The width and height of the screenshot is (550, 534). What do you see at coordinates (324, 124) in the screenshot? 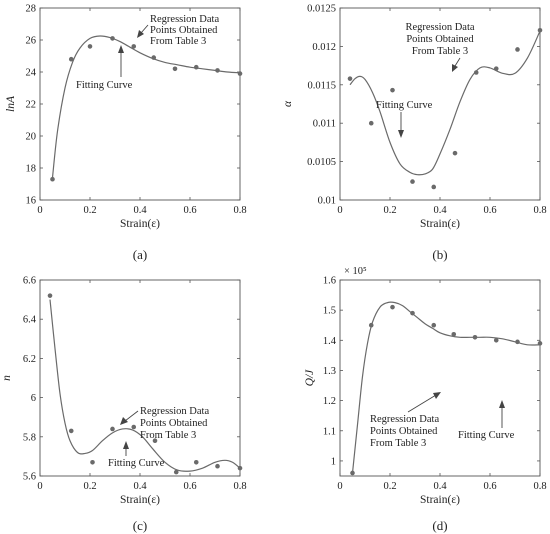
I see `panel-b-y-tick-label: 0.011` at bounding box center [324, 124].